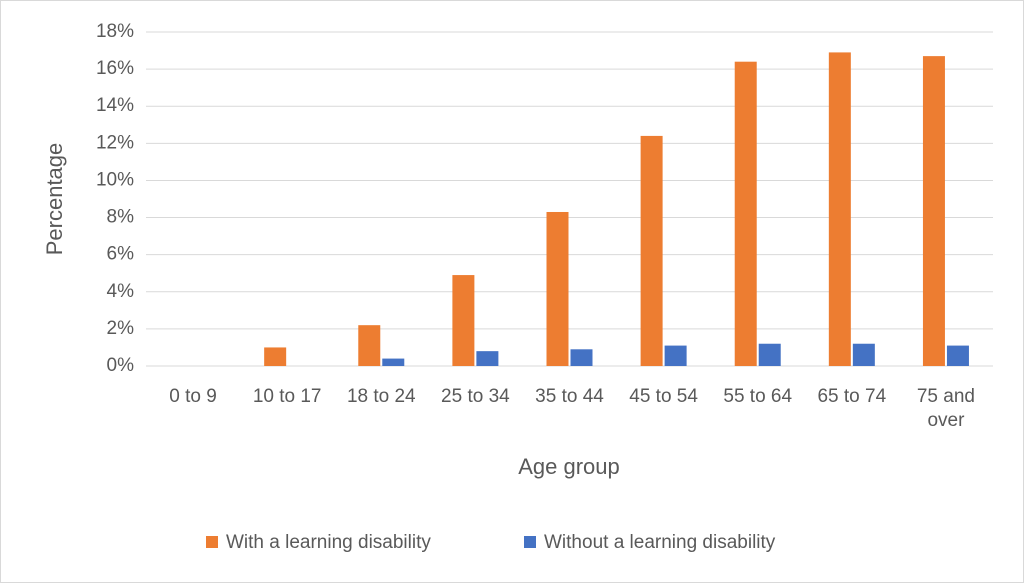 The height and width of the screenshot is (583, 1024). I want to click on x-tick-label: 65 to 74, so click(852, 396).